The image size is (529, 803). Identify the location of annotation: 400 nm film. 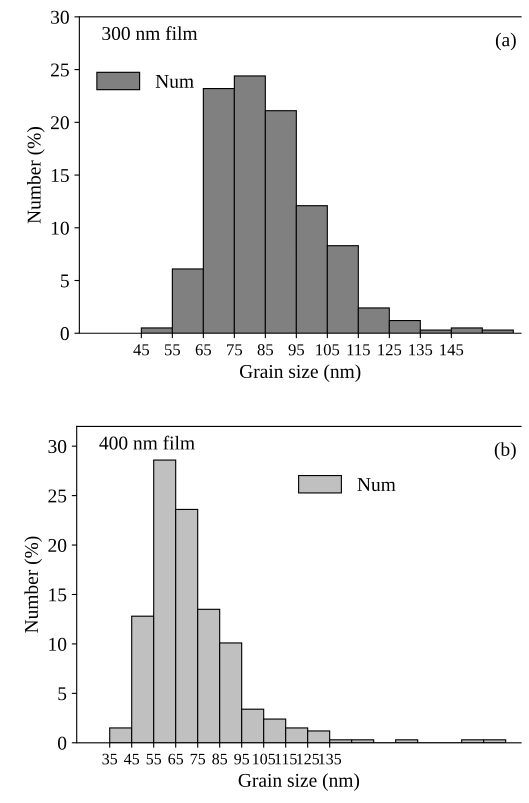
(147, 443).